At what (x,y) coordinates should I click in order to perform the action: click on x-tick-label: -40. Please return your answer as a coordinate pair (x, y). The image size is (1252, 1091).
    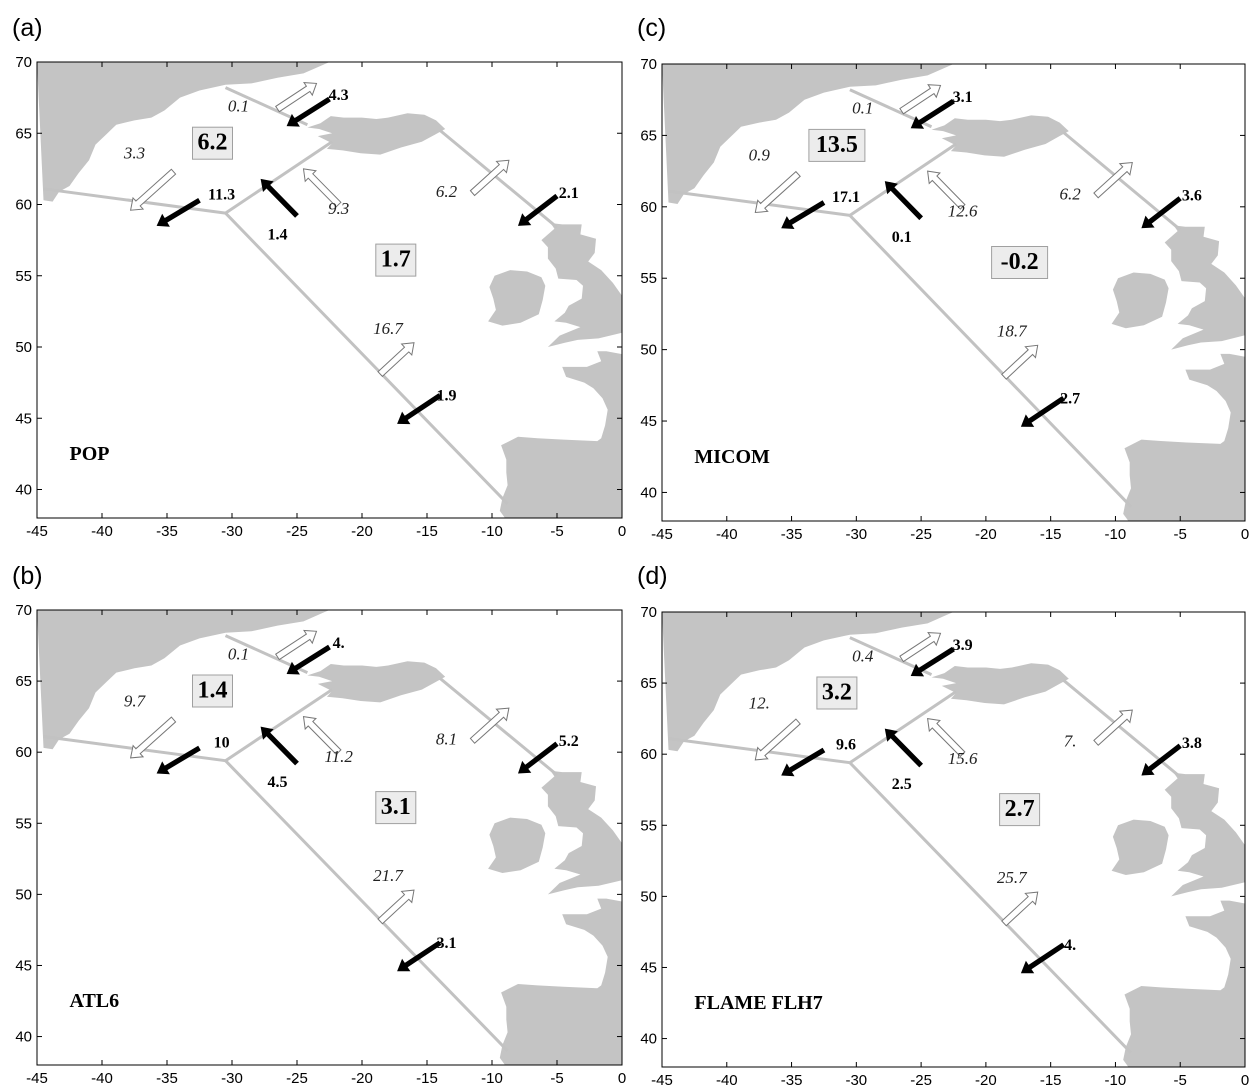
    Looking at the image, I should click on (727, 1080).